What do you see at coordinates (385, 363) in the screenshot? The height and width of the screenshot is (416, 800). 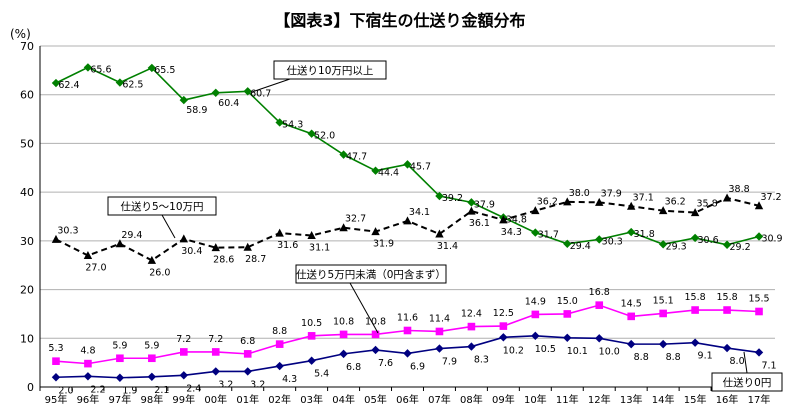 I see `data-label: 7.6` at bounding box center [385, 363].